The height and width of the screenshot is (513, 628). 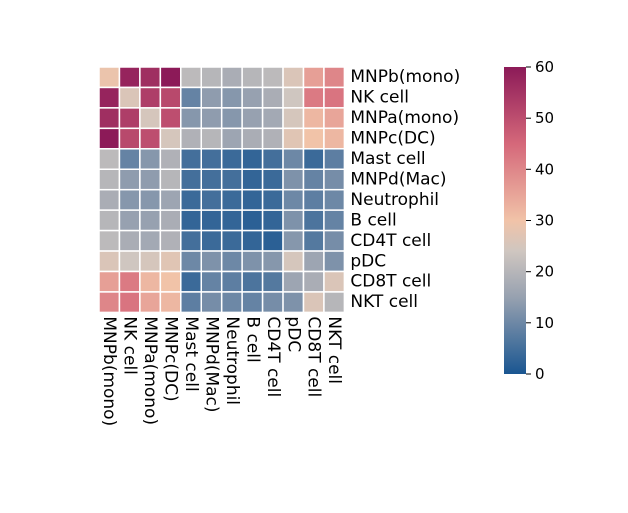 What do you see at coordinates (544, 67) in the screenshot?
I see `colorbar-tick-label: 60` at bounding box center [544, 67].